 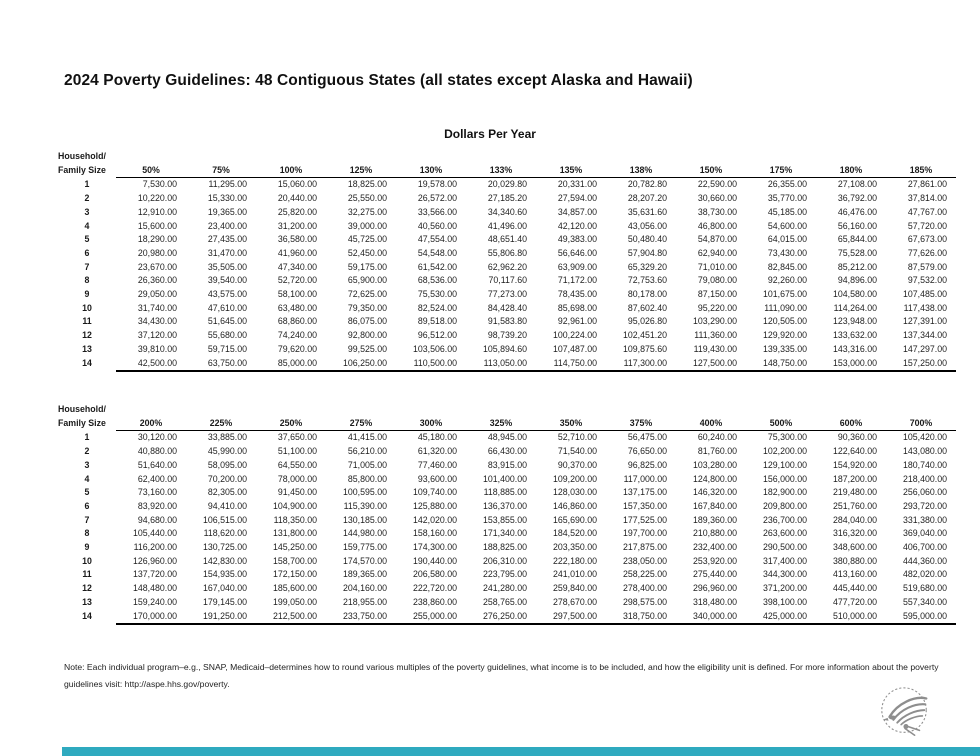 What do you see at coordinates (784, 505) in the screenshot?
I see `dollar-value-cell: 209,800.00` at bounding box center [784, 505].